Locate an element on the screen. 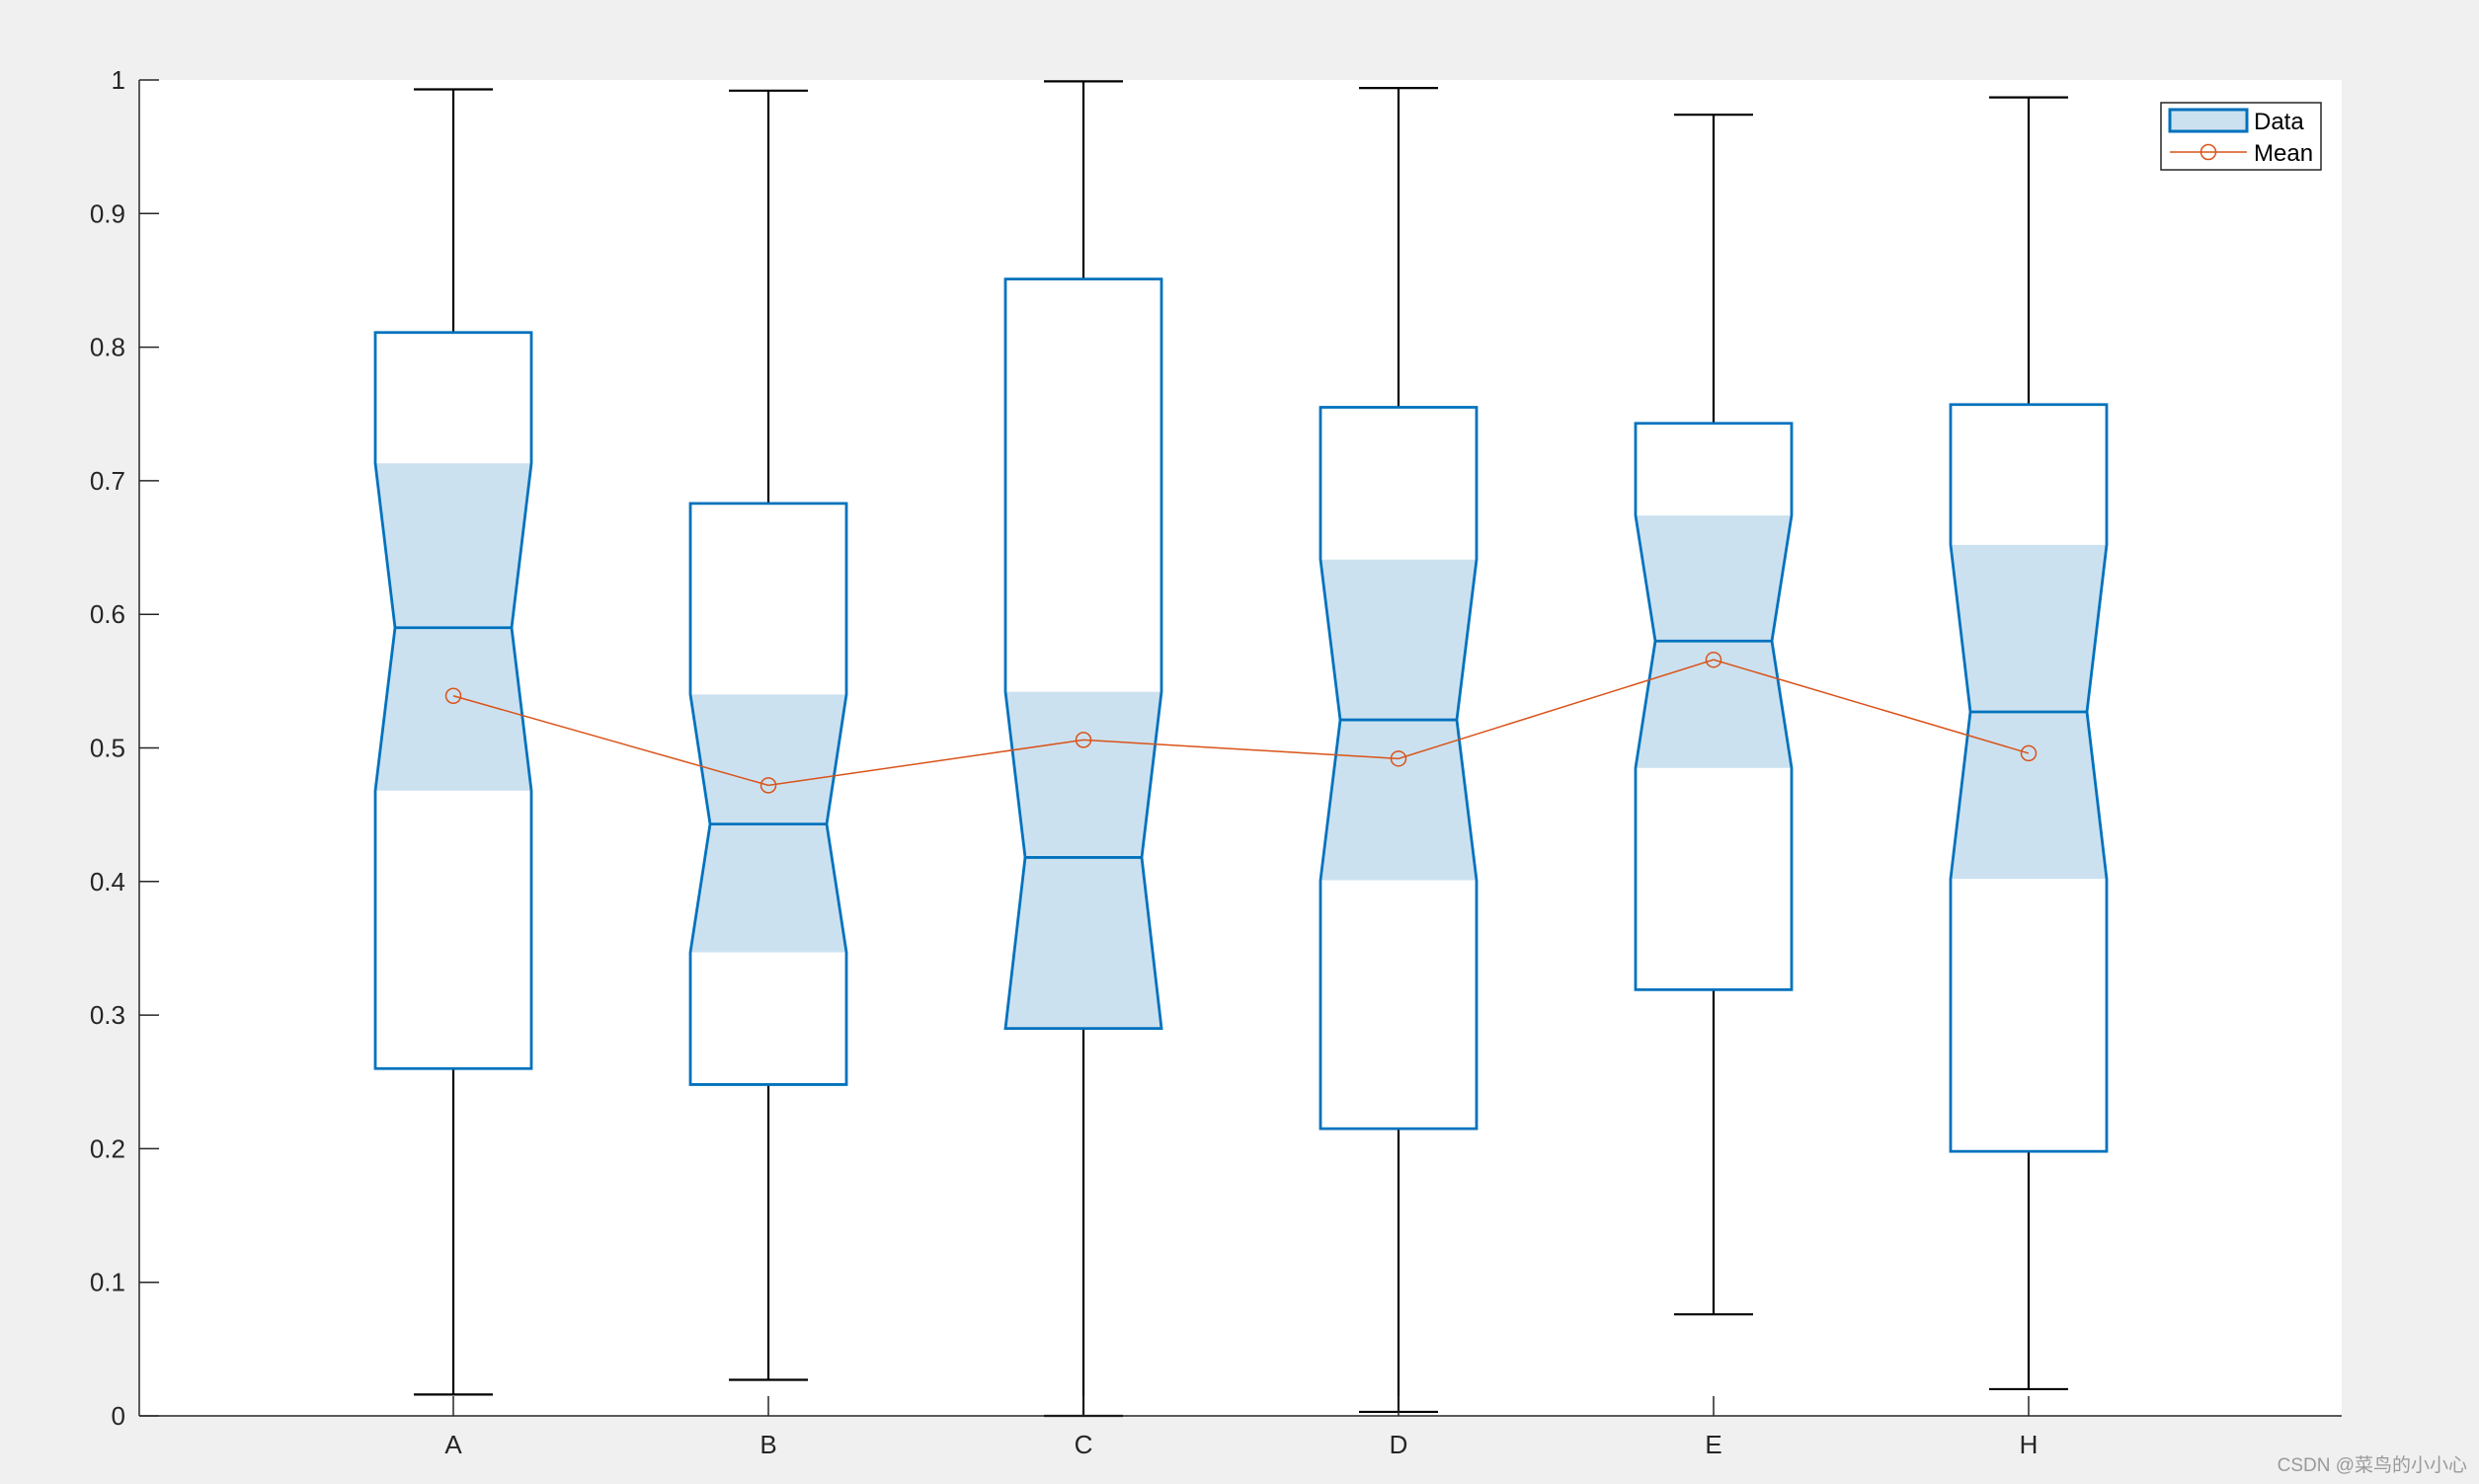 The width and height of the screenshot is (2479, 1484). mean-marker-b is located at coordinates (768, 786).